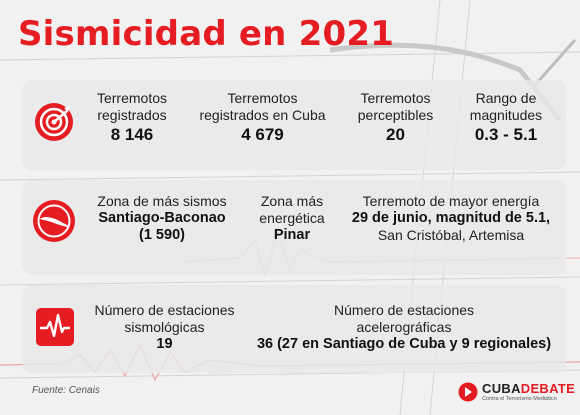 This screenshot has height=415, width=580. Describe the element at coordinates (451, 201) in the screenshot. I see `stat-label: Terremoto de mayor energía` at that location.